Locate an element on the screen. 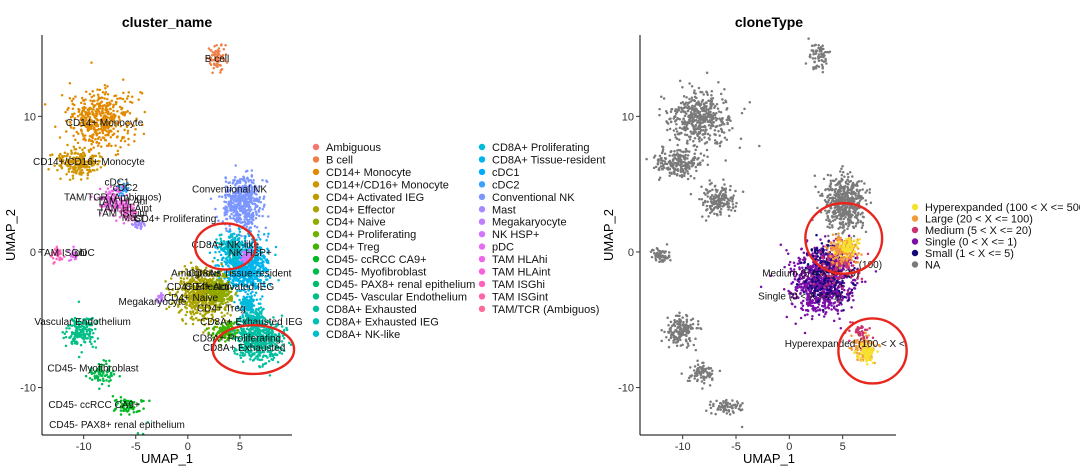 This screenshot has width=1080, height=469. legend-label: CD4+ Naive is located at coordinates (356, 223).